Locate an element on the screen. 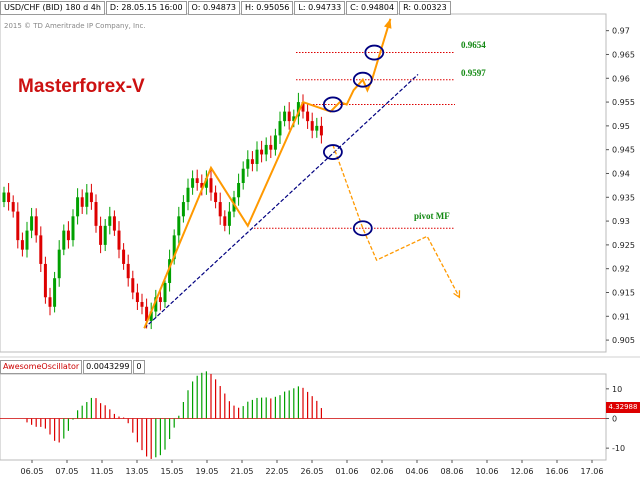 This screenshot has width=640, height=480. price-tick-label: 0.945 is located at coordinates (623, 150).